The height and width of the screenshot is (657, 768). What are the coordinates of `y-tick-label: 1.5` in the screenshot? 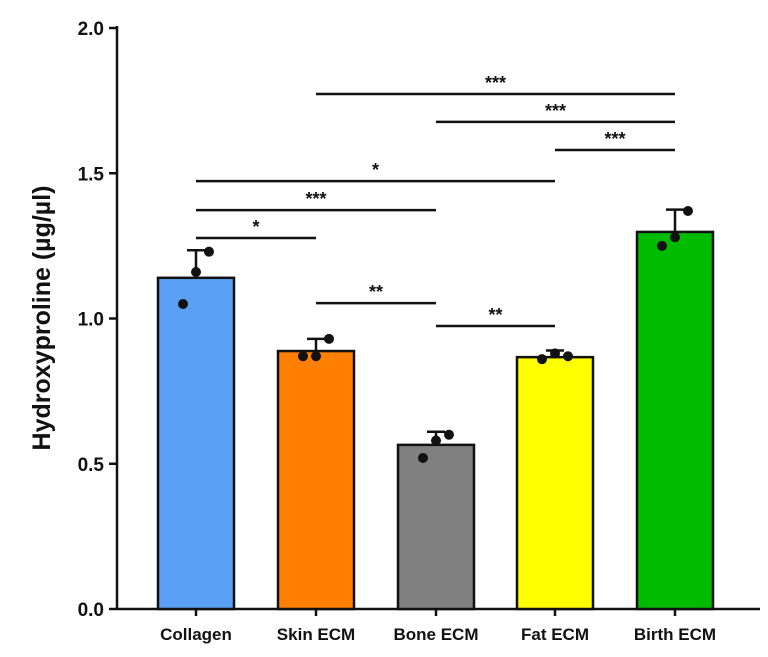 It's located at (91, 174).